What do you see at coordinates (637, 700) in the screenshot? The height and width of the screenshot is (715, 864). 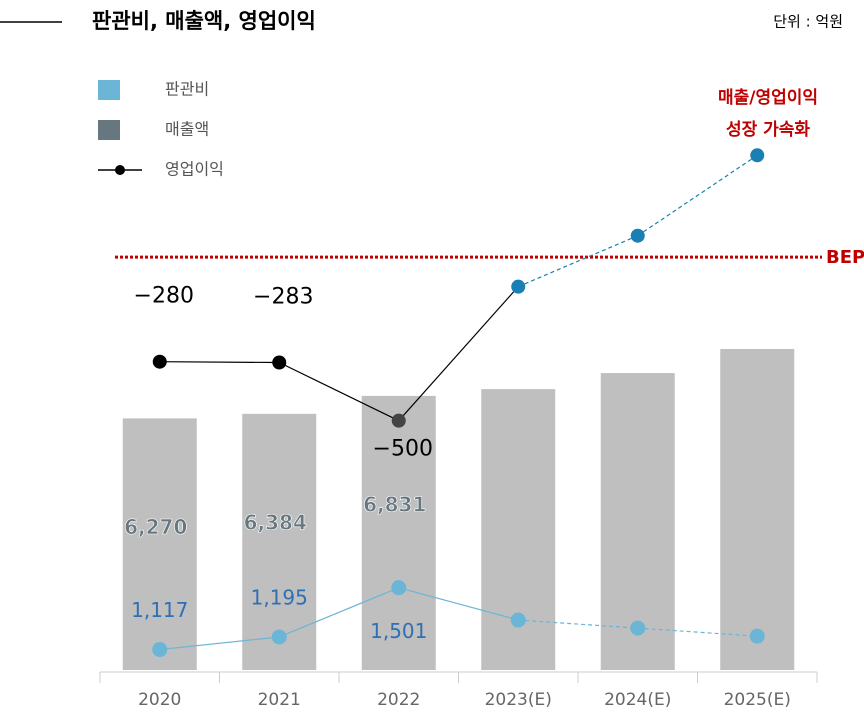 I see `x-tick-label: 2024(E)` at bounding box center [637, 700].